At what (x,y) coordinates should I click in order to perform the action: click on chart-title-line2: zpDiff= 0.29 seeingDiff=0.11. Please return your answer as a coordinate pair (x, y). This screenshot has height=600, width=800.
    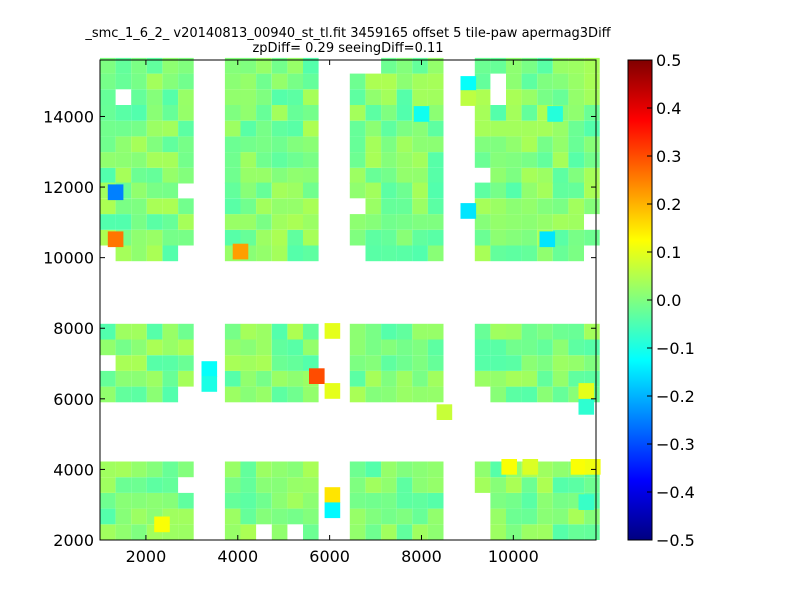
    Looking at the image, I should click on (347, 48).